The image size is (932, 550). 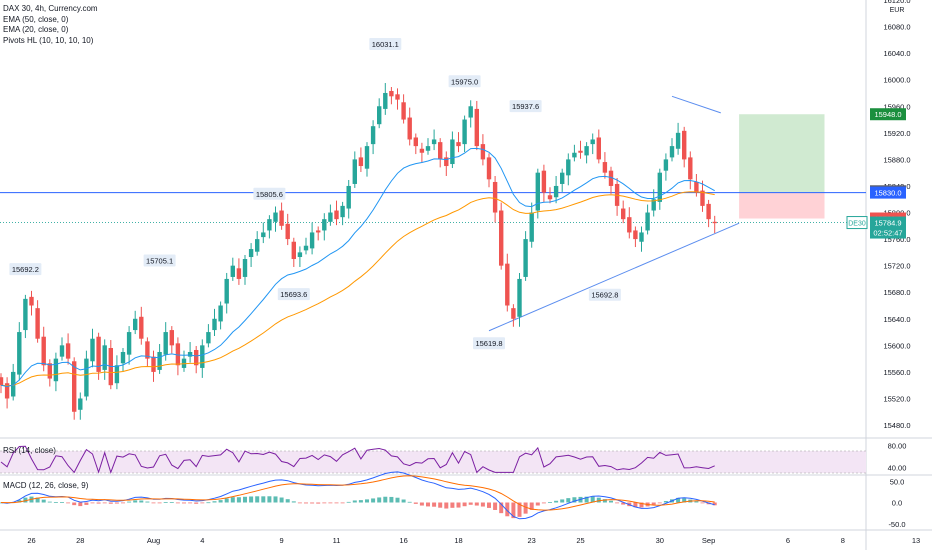 I want to click on price-tag-label: 15948.0, so click(x=887, y=114).